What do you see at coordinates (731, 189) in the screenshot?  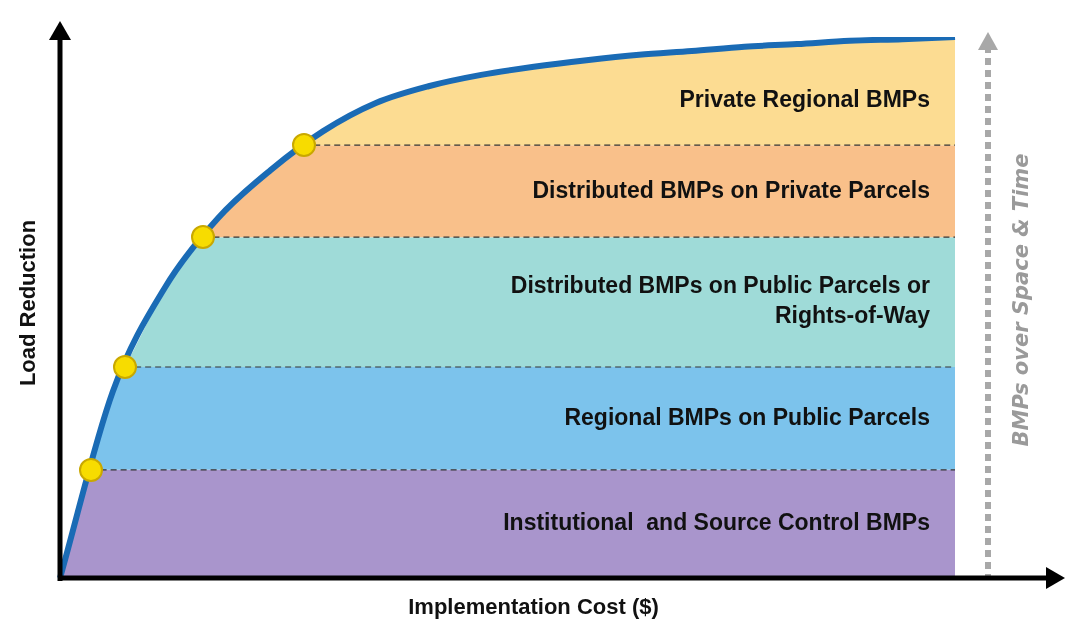 I see `band-label: Distributed BMPs on Private Parcels` at bounding box center [731, 189].